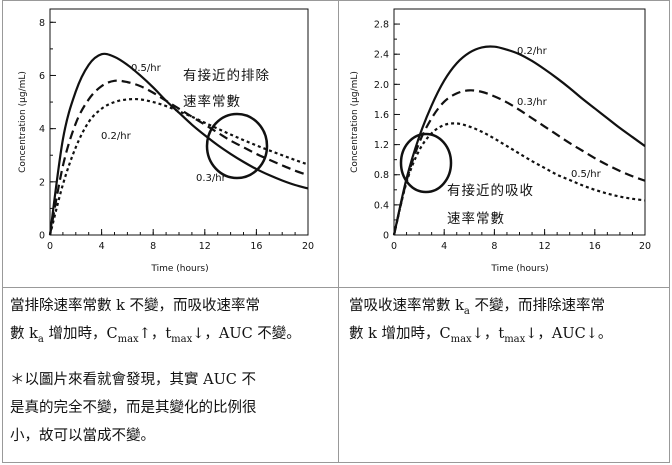 Image resolution: width=672 pixels, height=465 pixels. Describe the element at coordinates (308, 246) in the screenshot. I see `left-x-tick-label: 20` at that location.